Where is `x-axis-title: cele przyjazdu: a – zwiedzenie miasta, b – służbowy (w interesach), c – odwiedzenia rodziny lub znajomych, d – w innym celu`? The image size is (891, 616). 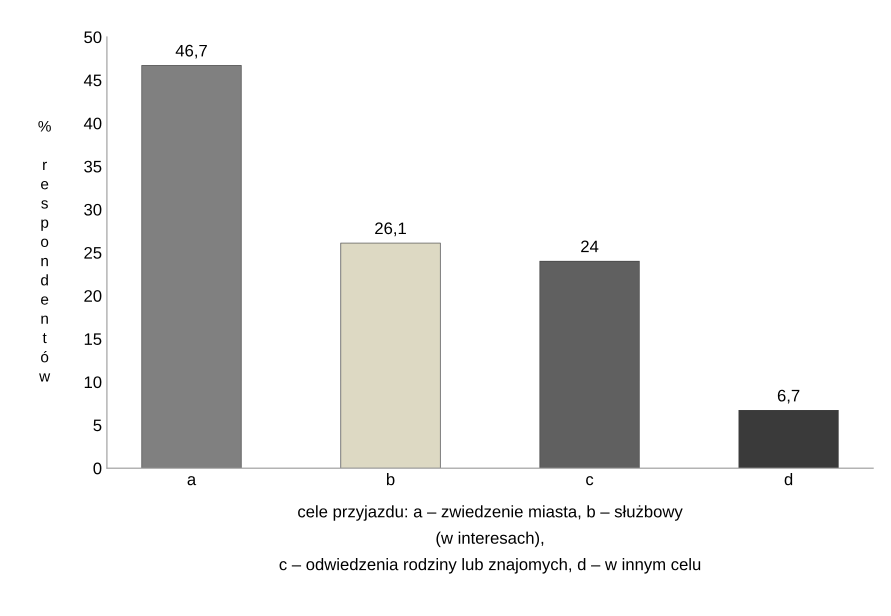
x-axis-title: cele przyjazdu: a – zwiedzenie miasta, b – służbowy (w interesach), c – odwiedzenia rodziny lub znajomych, d – w innym celu is located at coordinates (490, 539).